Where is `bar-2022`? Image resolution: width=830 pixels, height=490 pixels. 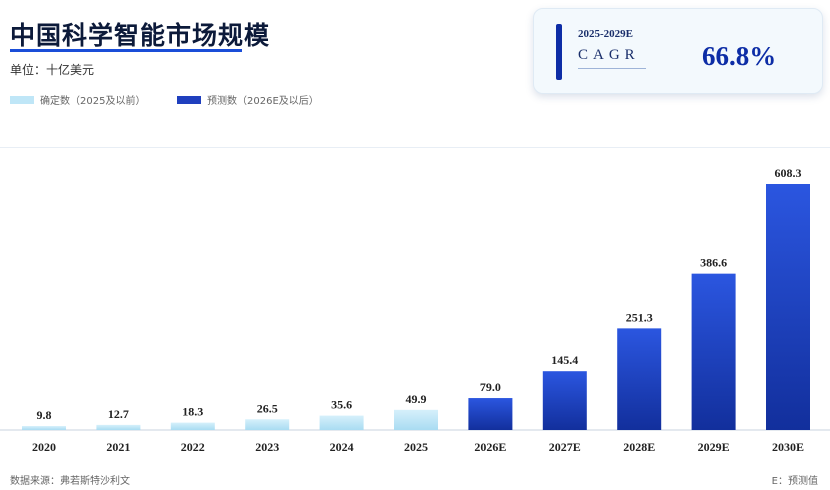 bar-2022 is located at coordinates (192, 426).